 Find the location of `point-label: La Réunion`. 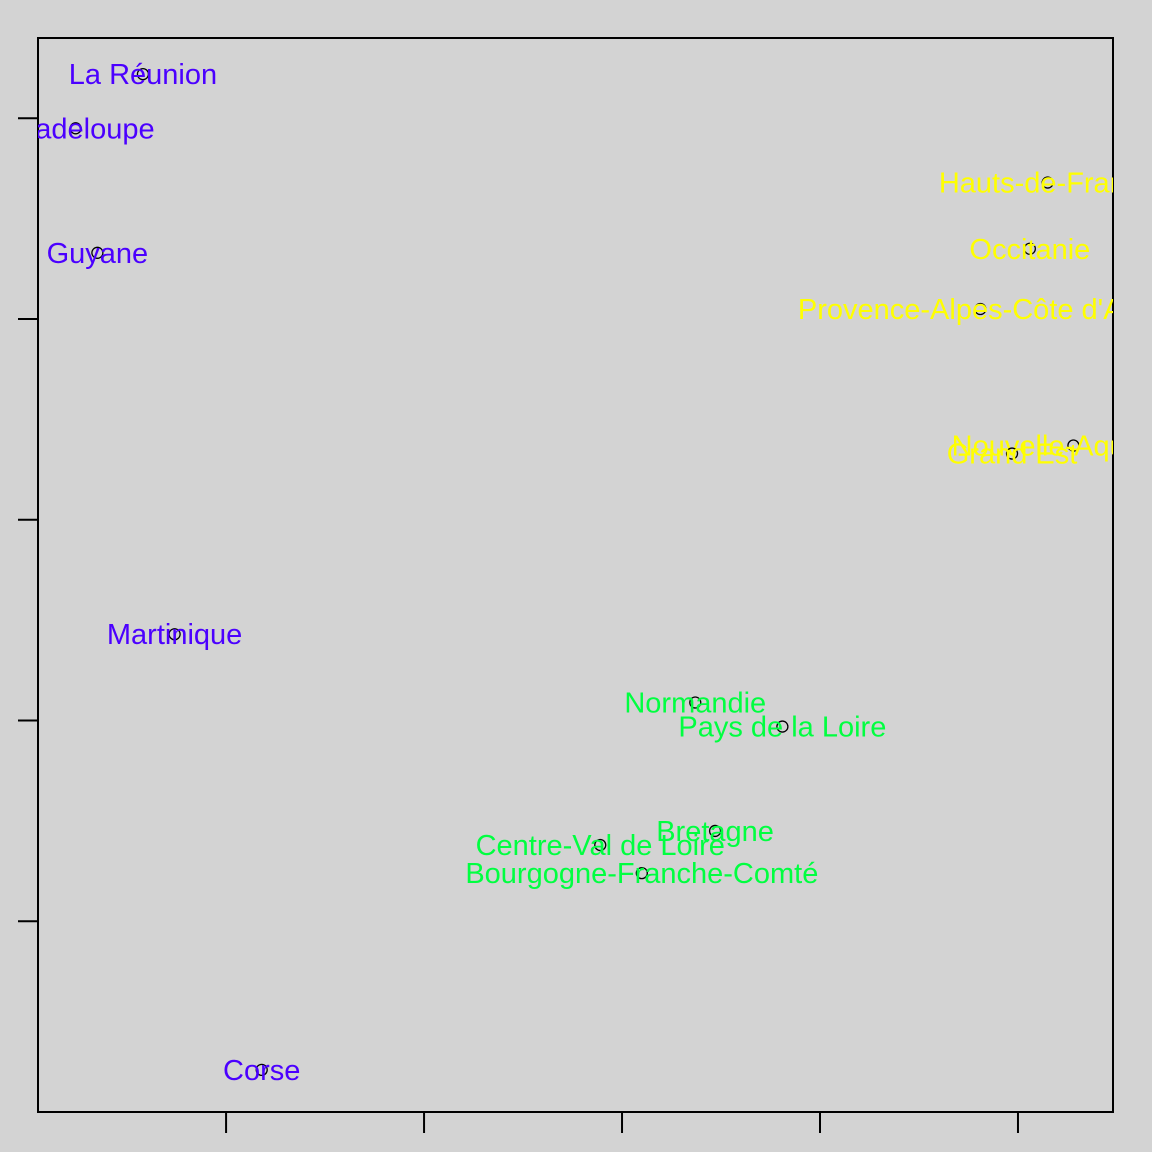

point-label: La Réunion is located at coordinates (143, 75).